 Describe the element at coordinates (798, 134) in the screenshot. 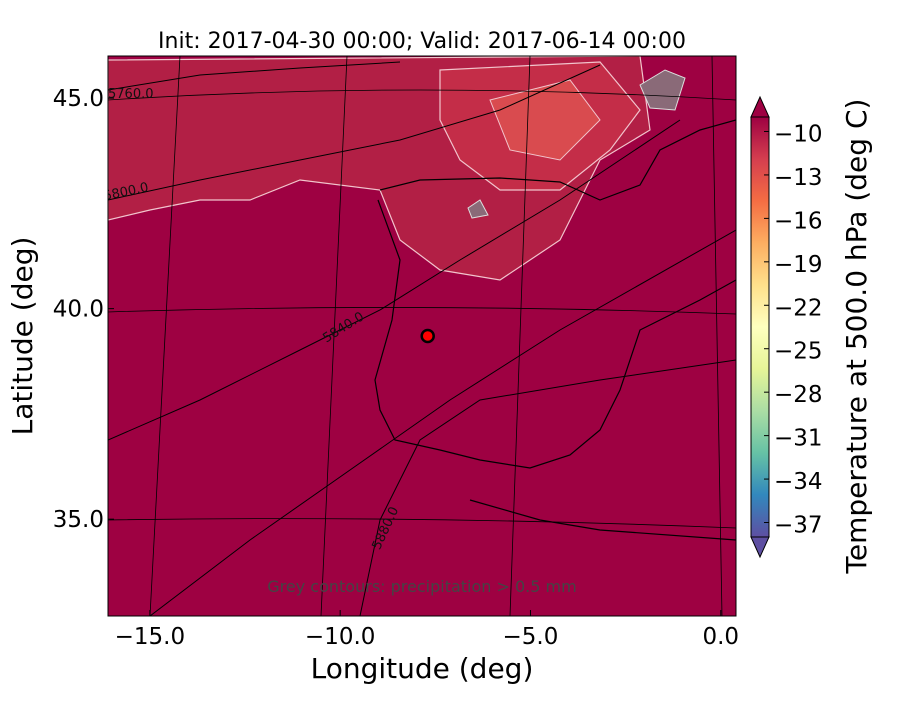

I see `colorbar-tick-label: −10` at that location.